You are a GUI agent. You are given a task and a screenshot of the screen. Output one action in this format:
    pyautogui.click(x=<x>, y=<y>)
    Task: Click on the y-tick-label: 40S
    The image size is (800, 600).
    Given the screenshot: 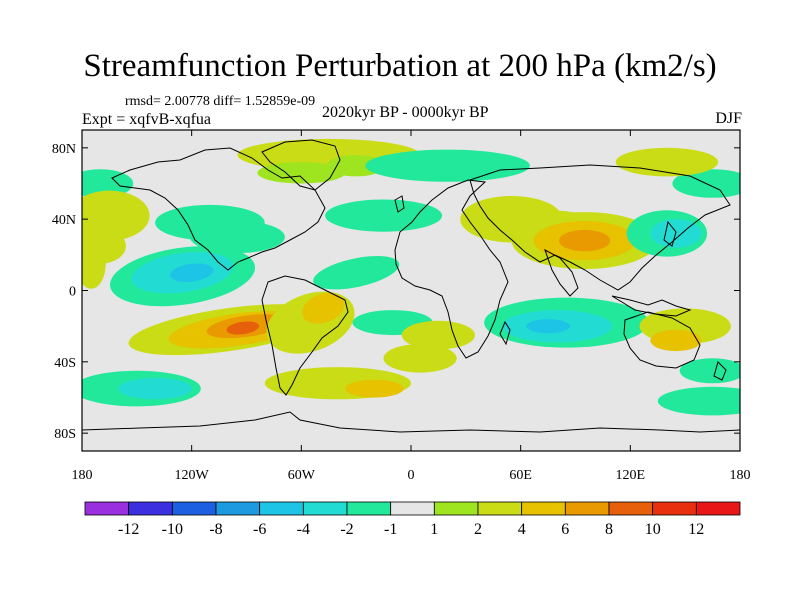 What is the action you would take?
    pyautogui.click(x=65, y=363)
    